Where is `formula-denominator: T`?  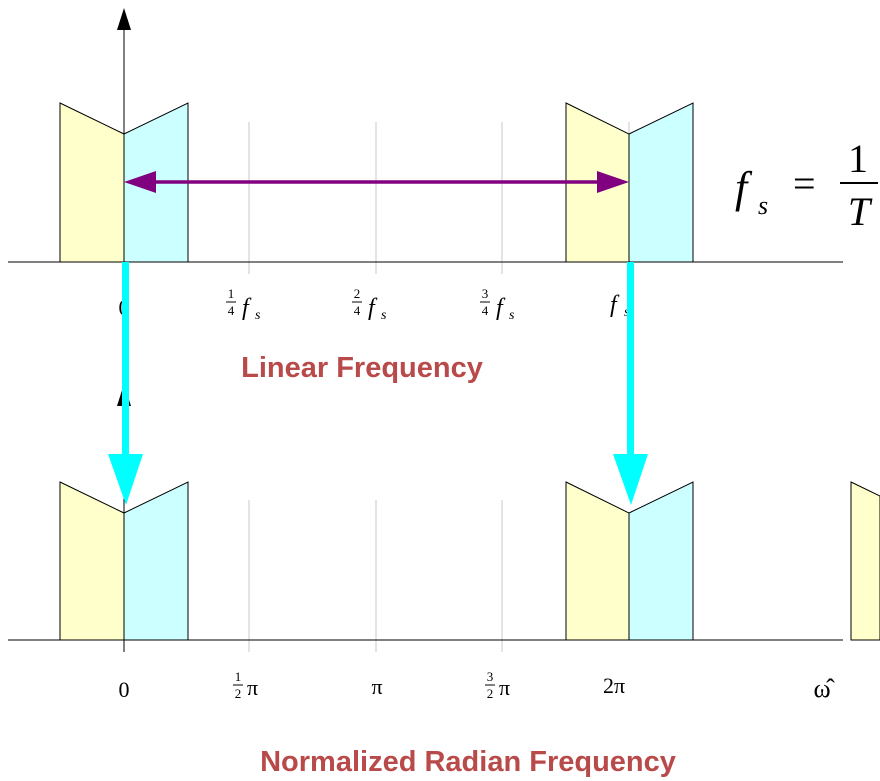
formula-denominator: T is located at coordinates (860, 211).